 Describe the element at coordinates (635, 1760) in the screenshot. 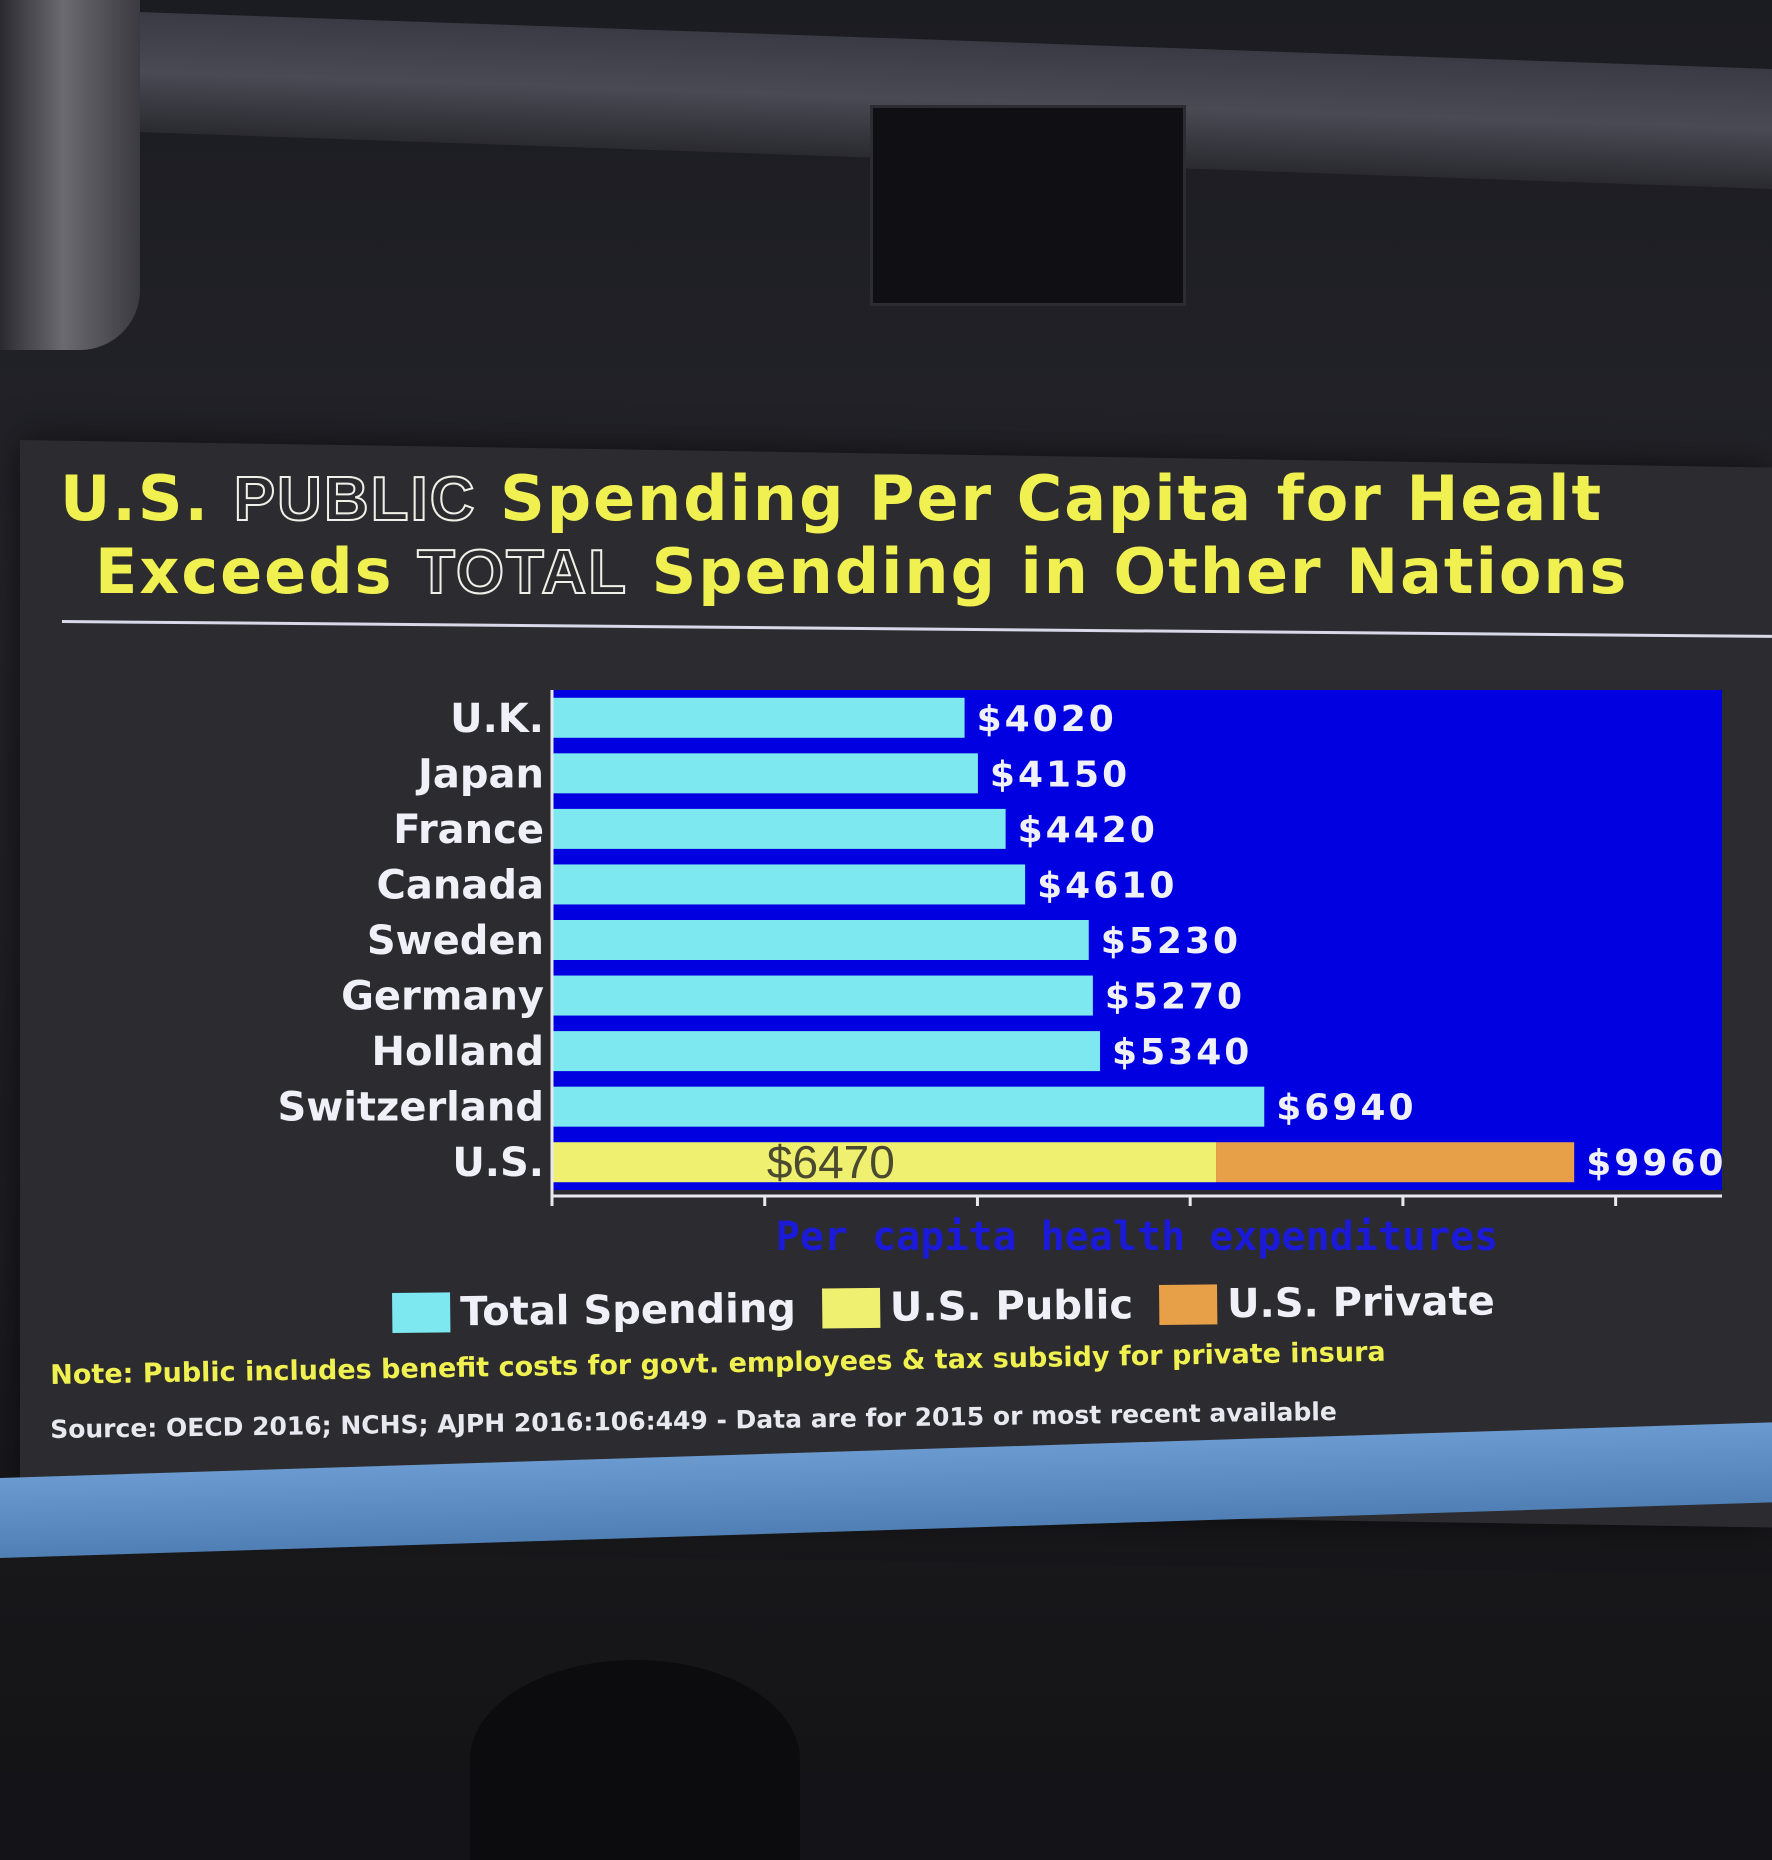

I see `audience-head` at that location.